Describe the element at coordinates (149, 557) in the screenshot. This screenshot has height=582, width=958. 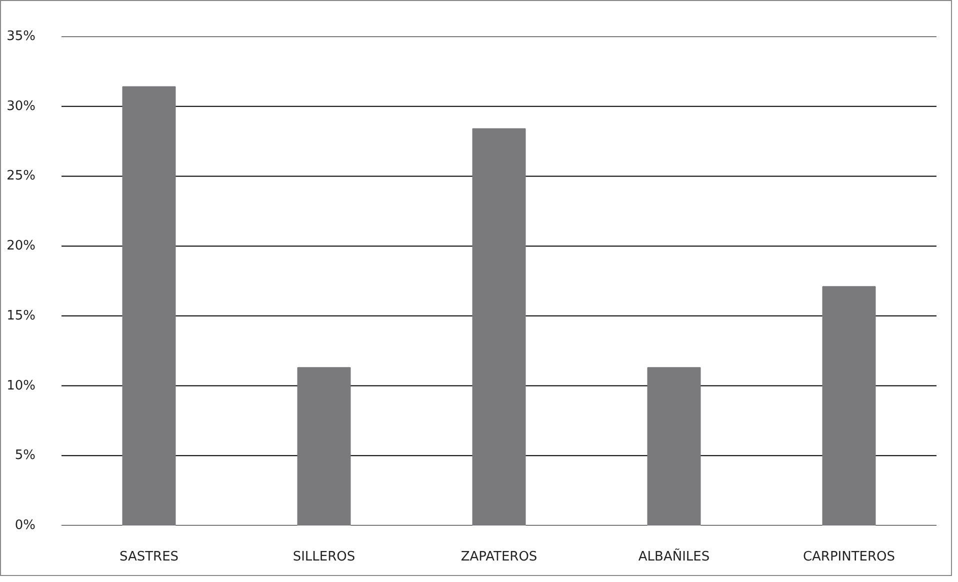
I see `x-tick-label: SASTRES` at that location.